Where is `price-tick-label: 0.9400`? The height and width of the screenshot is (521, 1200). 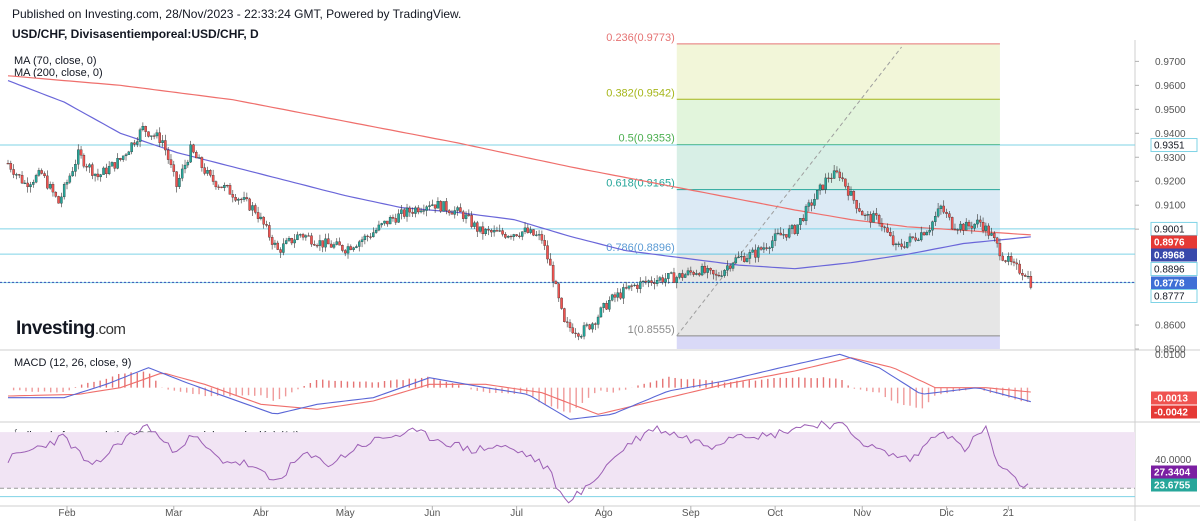 price-tick-label: 0.9400 is located at coordinates (1170, 134).